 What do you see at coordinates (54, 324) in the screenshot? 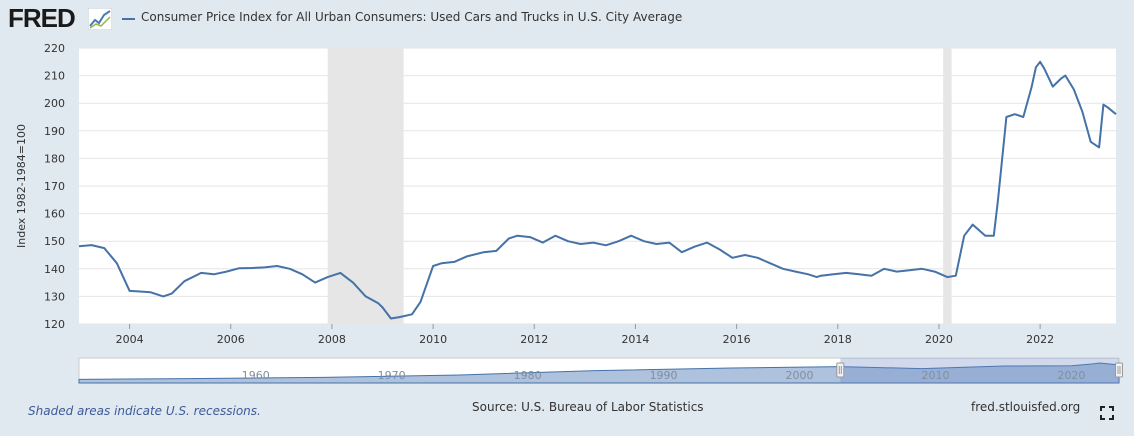
I see `y-tick-label: 120` at bounding box center [54, 324].